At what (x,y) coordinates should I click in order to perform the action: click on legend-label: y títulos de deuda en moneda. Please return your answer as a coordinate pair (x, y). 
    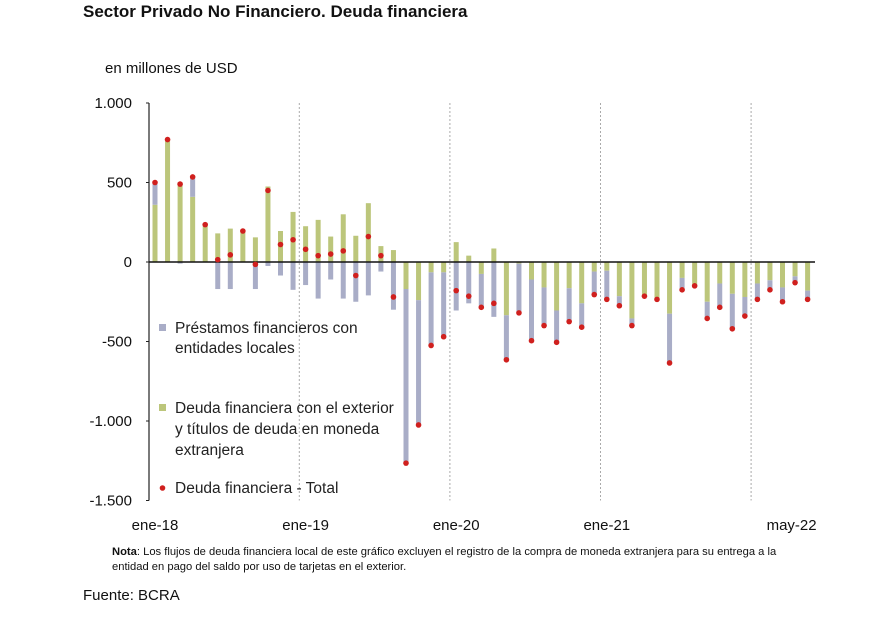
    Looking at the image, I should click on (277, 429).